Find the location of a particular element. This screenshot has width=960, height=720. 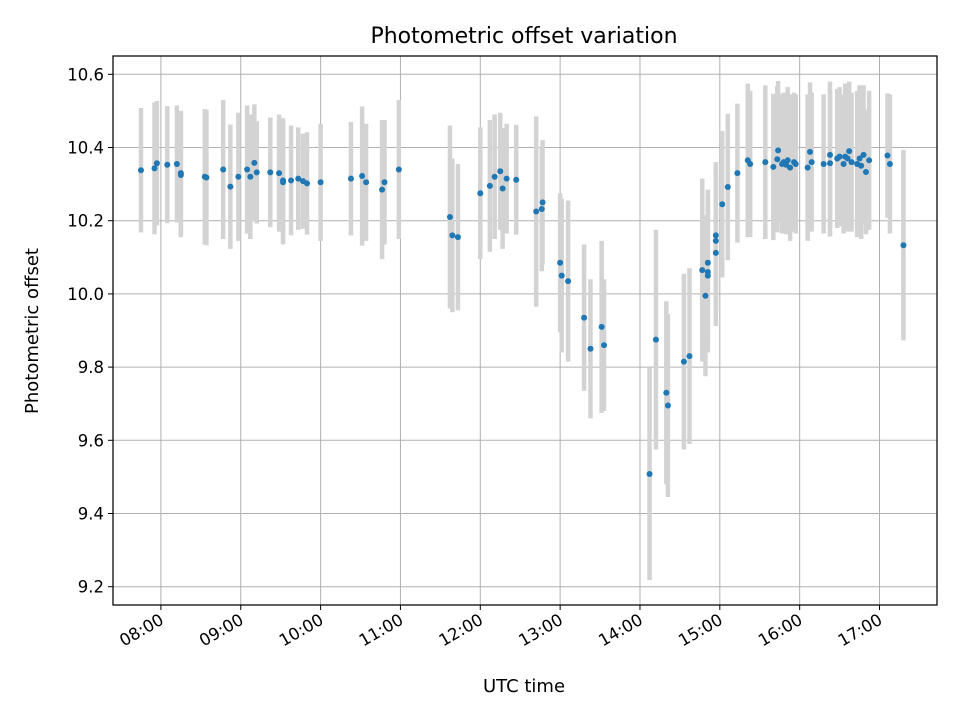

y-axis-label: Photometric offset is located at coordinates (32, 331).